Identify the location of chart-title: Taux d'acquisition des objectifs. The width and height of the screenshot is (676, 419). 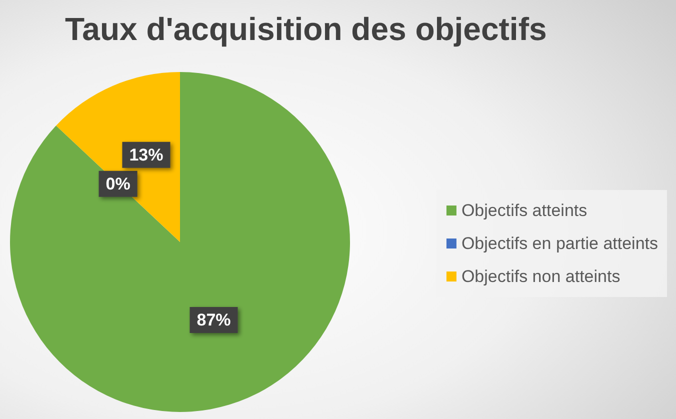
(306, 29).